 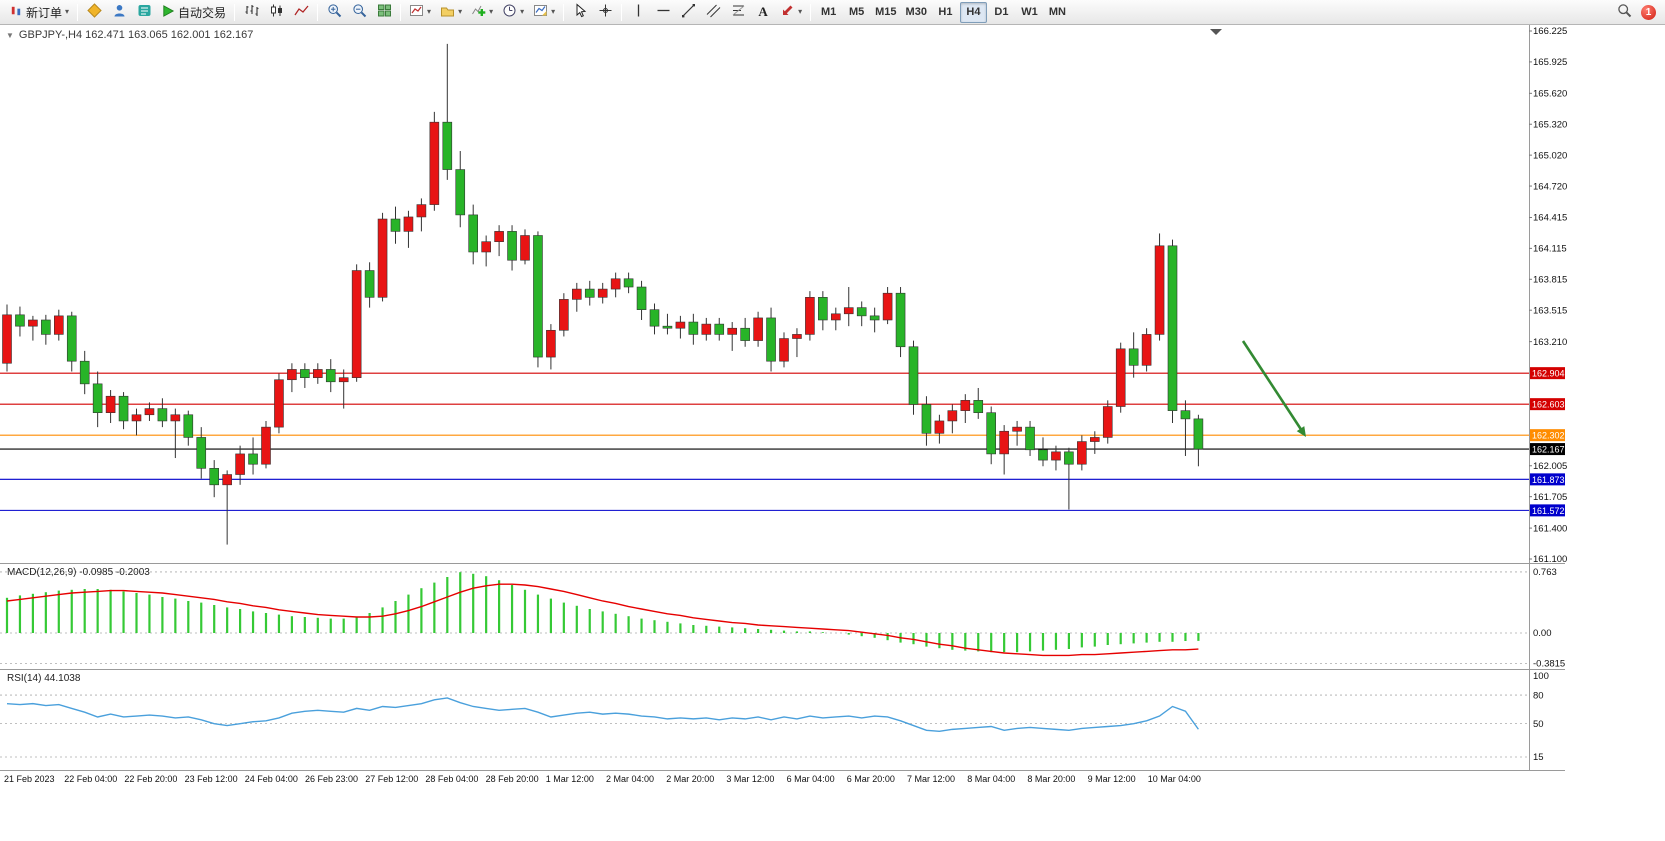 What do you see at coordinates (782, 618) in the screenshot?
I see `macd-panel: 0.763 0.00 -0.3815` at bounding box center [782, 618].